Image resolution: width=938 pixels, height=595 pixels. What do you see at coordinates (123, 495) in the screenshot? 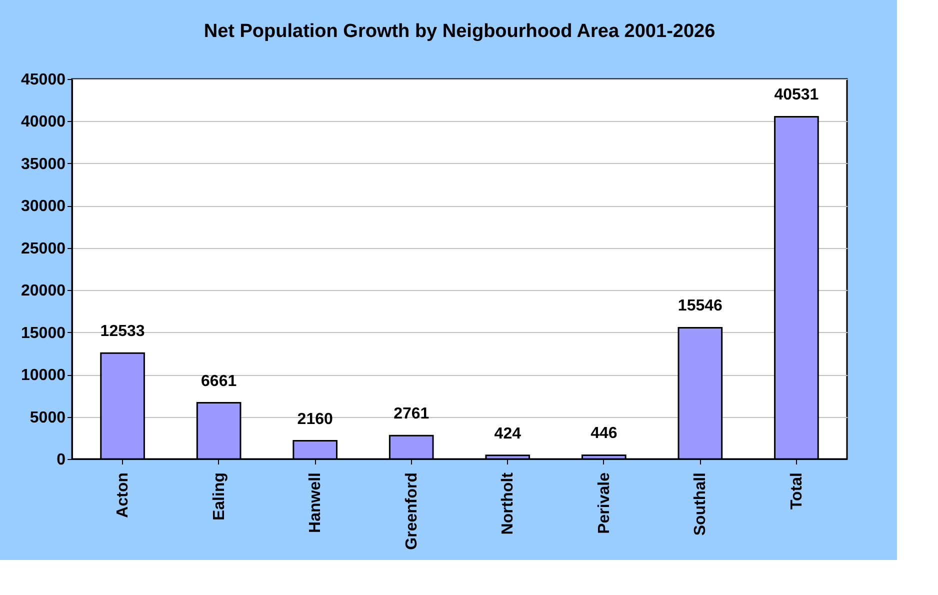
I see `x-tick-label: Acton` at bounding box center [123, 495].